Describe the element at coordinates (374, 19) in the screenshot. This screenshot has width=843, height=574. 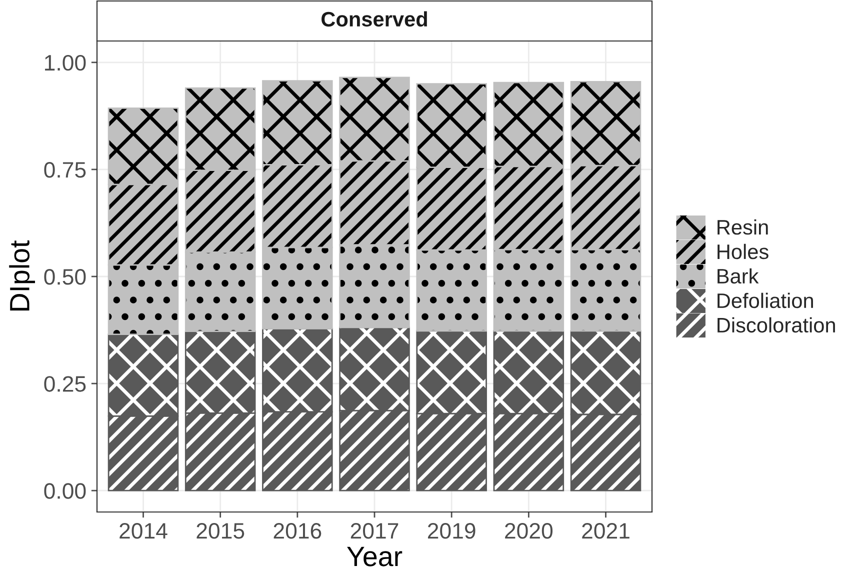
I see `chart-title: Conserved` at that location.